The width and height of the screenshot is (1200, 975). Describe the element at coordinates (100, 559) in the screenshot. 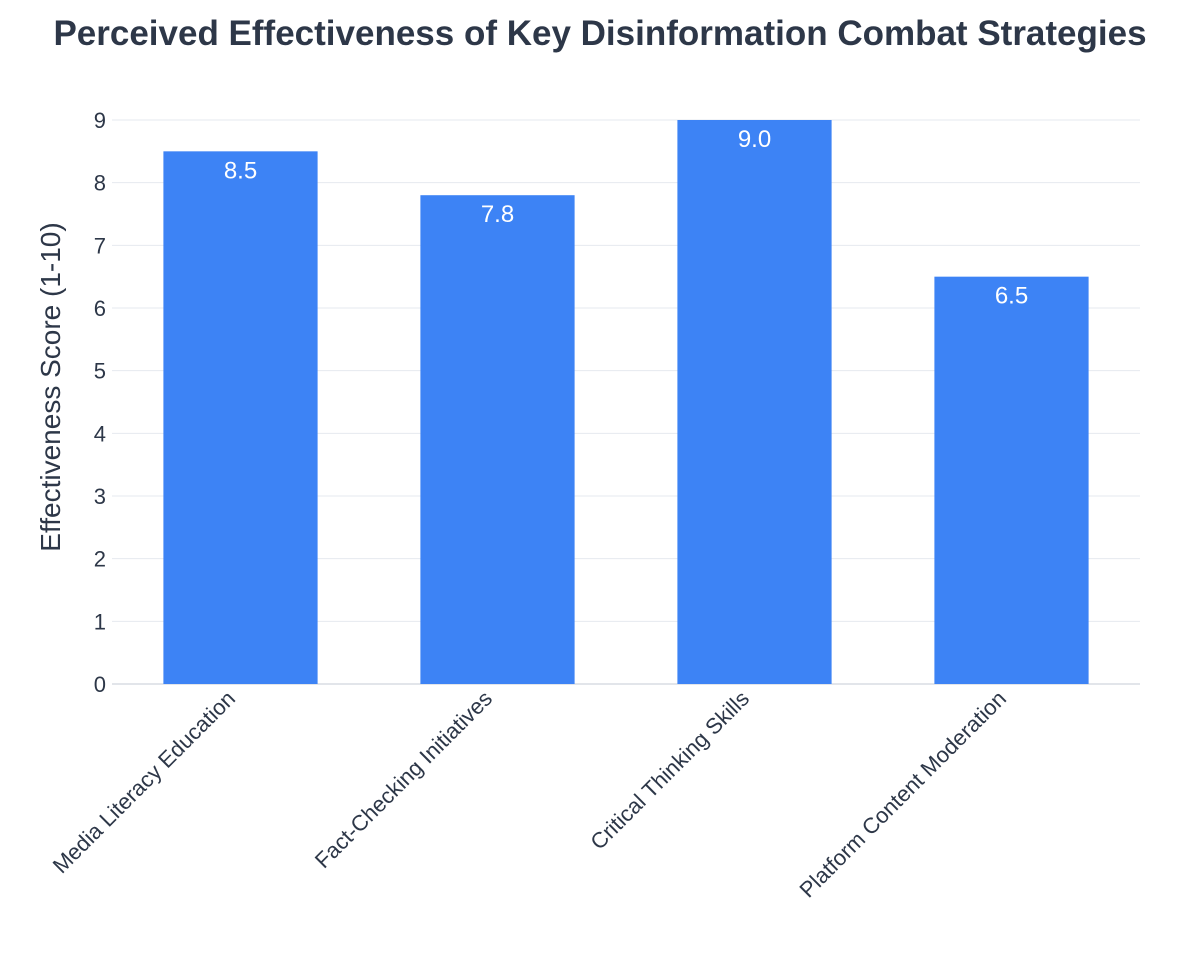

I see `y-tick-label: 2` at that location.